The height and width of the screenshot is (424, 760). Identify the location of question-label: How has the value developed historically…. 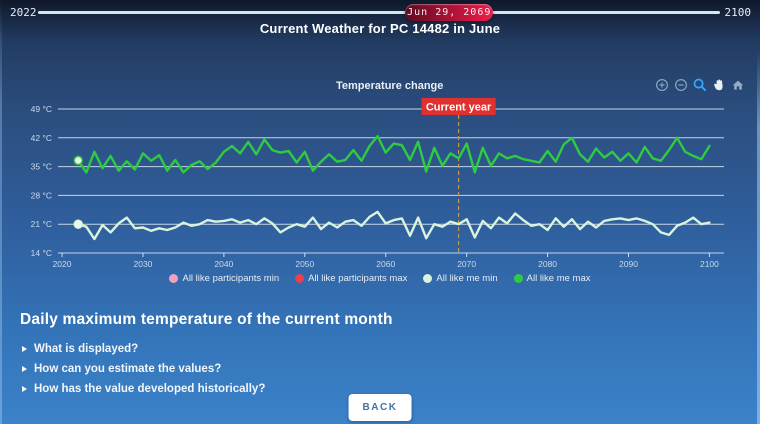
(150, 389).